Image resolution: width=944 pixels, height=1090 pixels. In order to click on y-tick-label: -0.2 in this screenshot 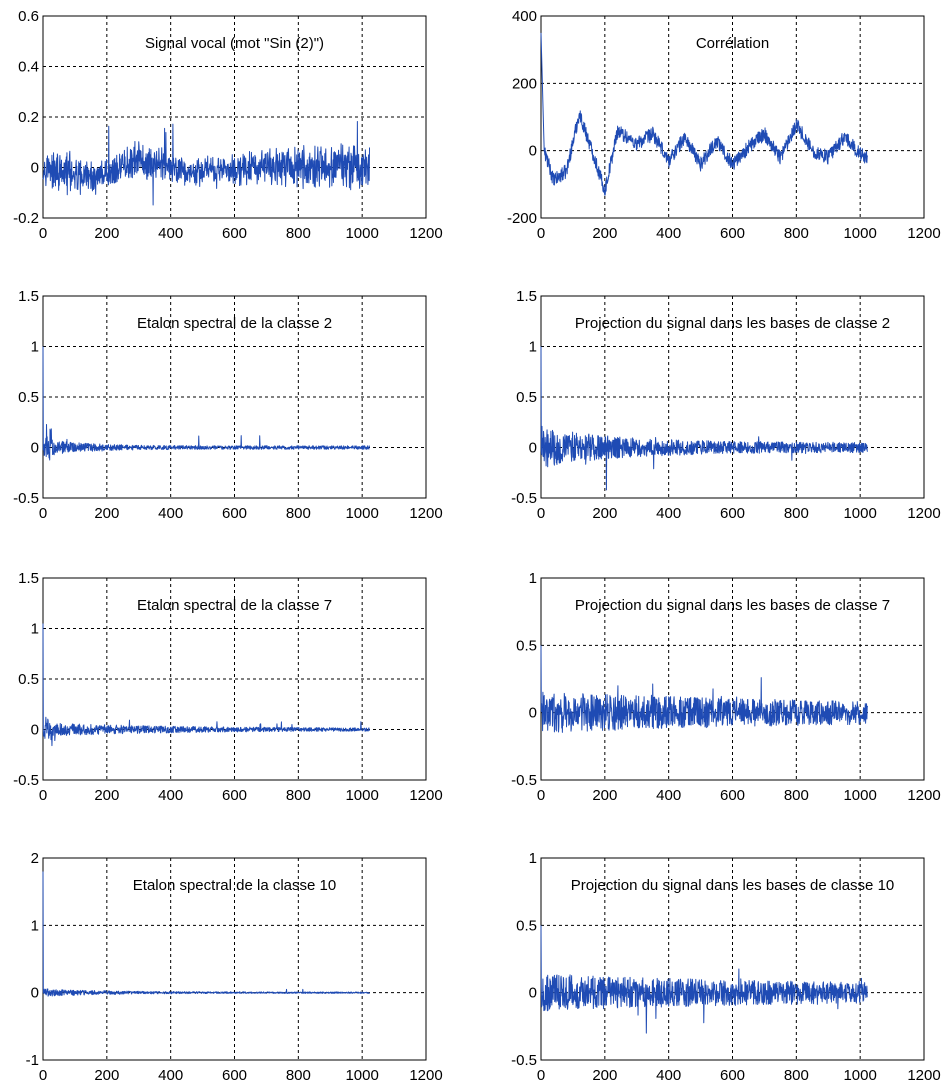, I will do `click(26, 218)`.